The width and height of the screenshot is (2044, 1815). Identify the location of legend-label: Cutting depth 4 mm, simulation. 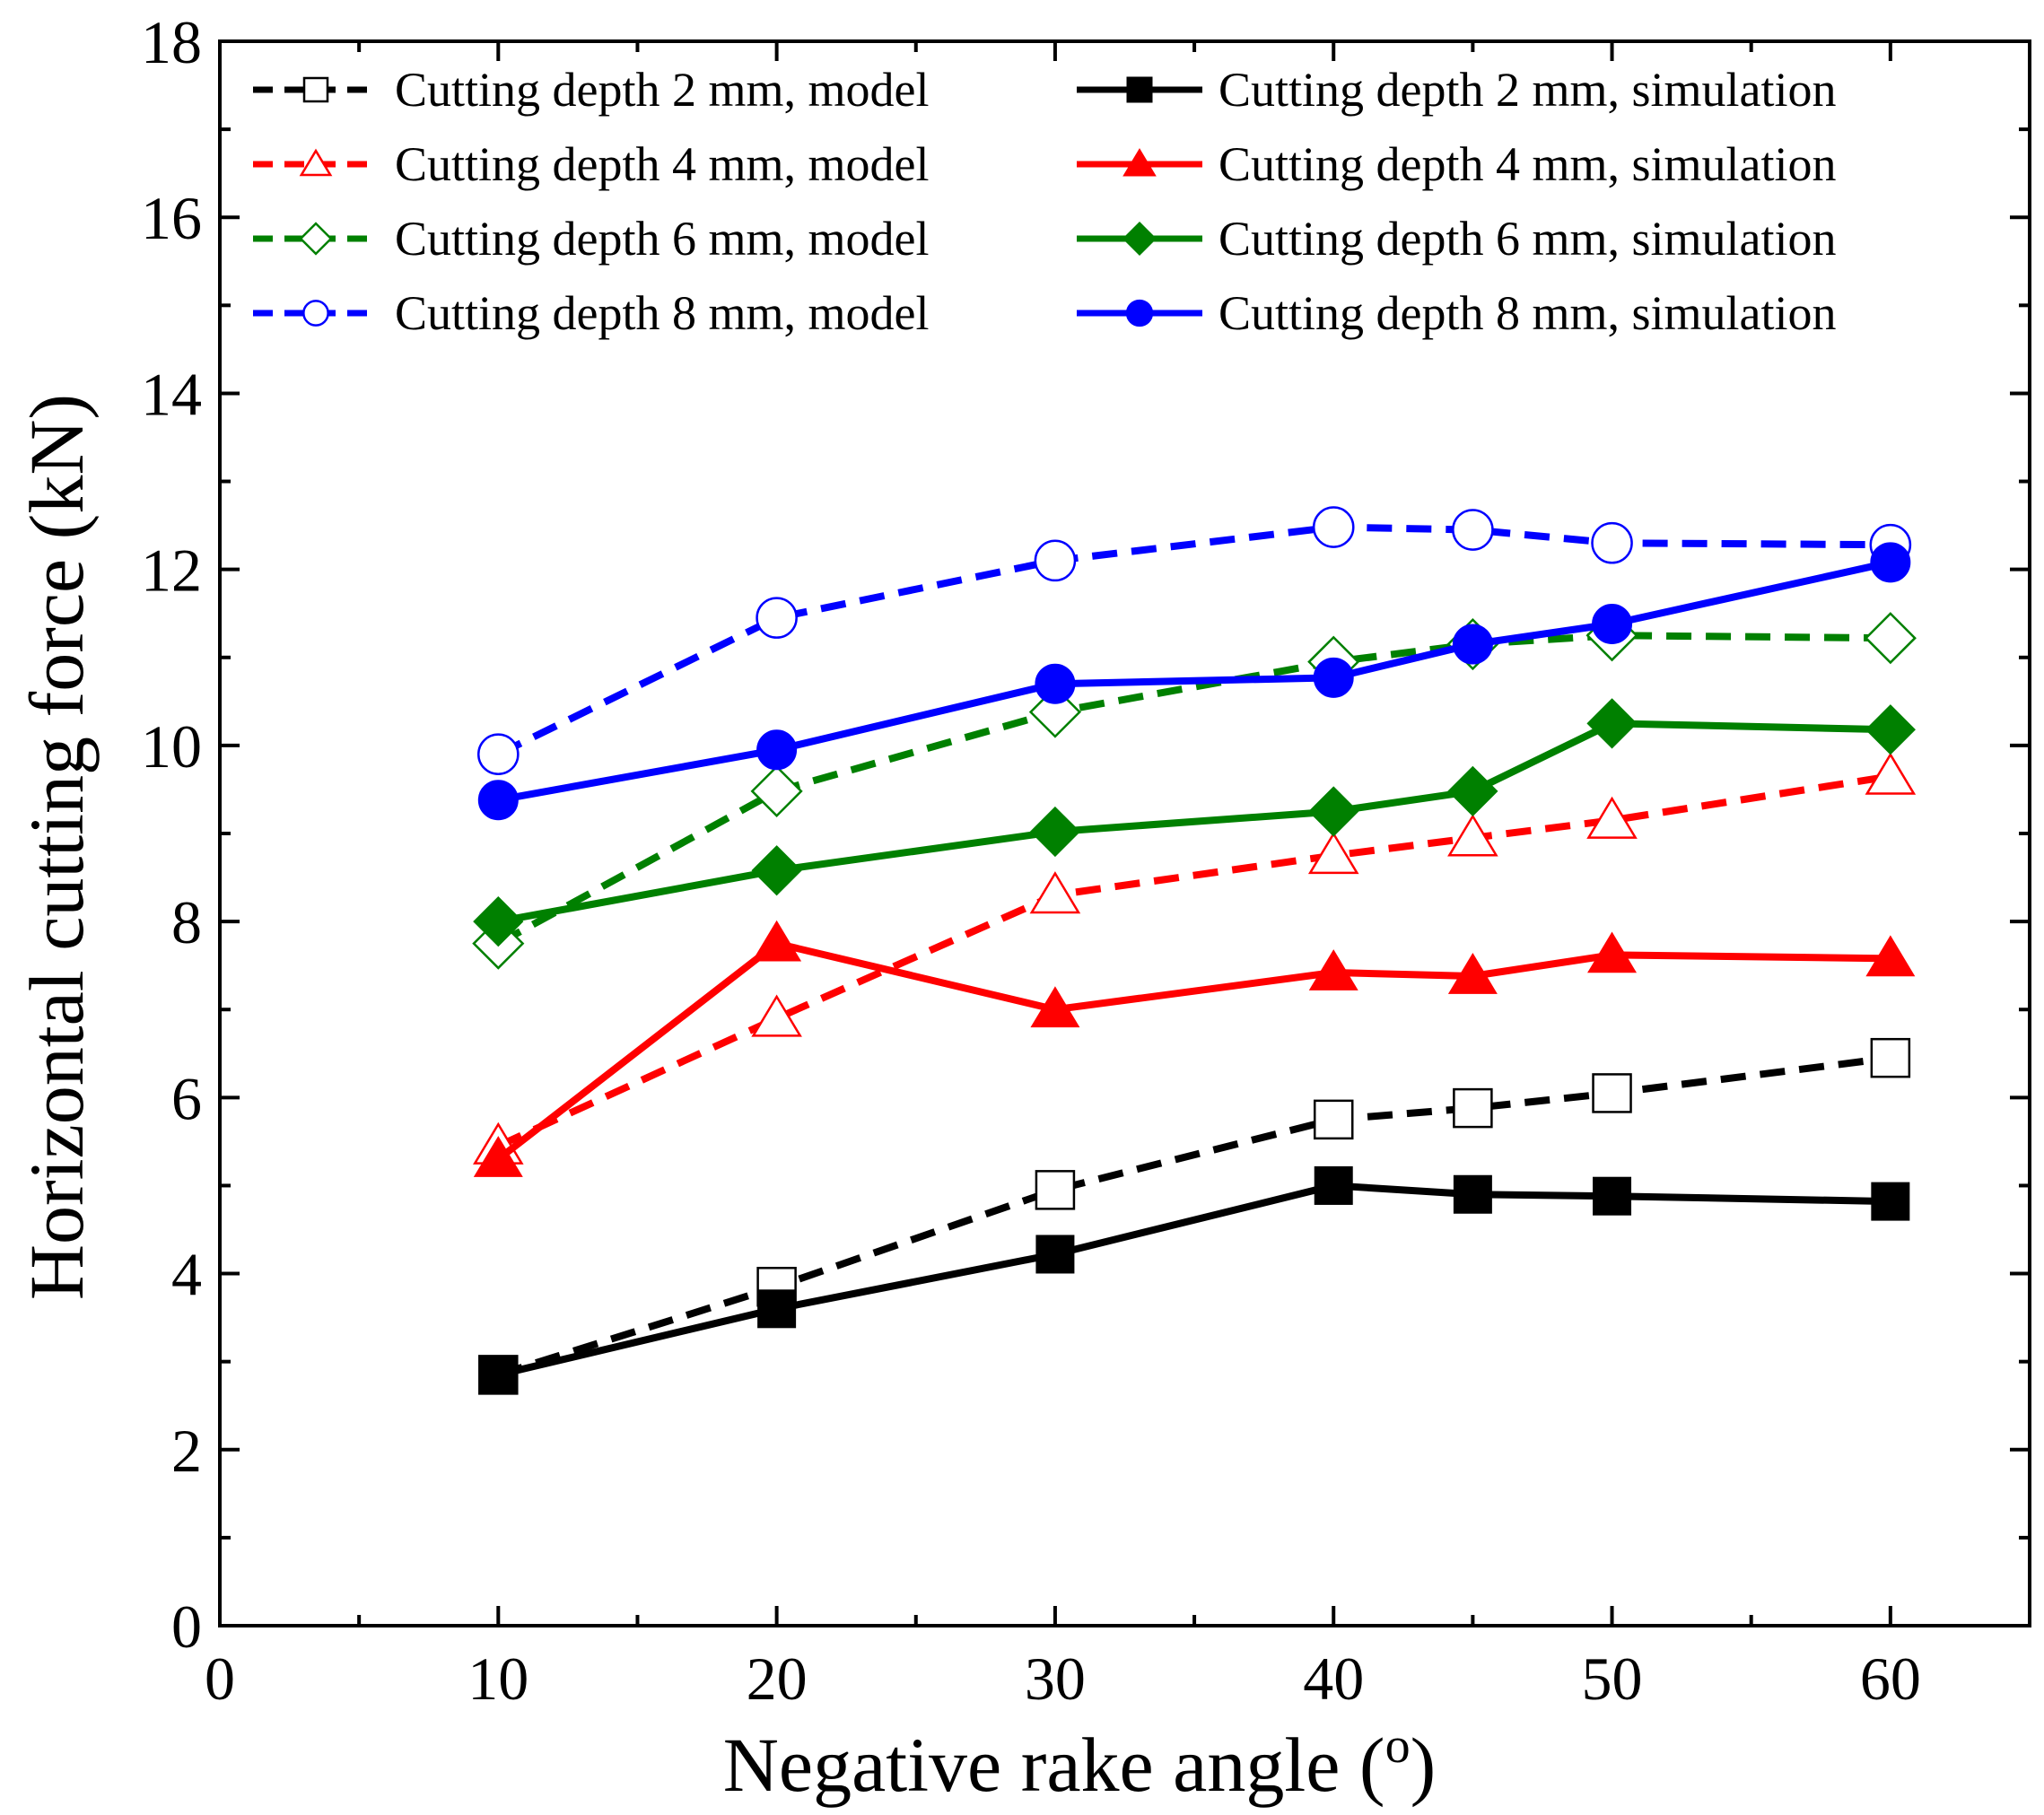
(1528, 164).